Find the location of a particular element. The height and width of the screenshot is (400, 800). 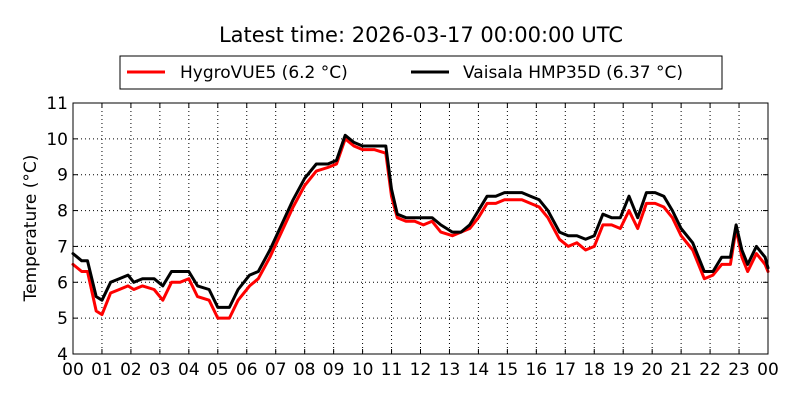

x-tick-label: 08 is located at coordinates (305, 370).